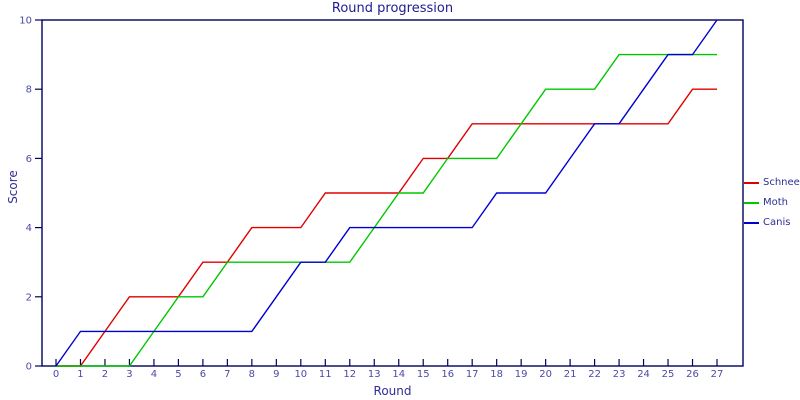 The image size is (800, 400). What do you see at coordinates (781, 182) in the screenshot?
I see `legend-label-schnee: Schnee` at bounding box center [781, 182].